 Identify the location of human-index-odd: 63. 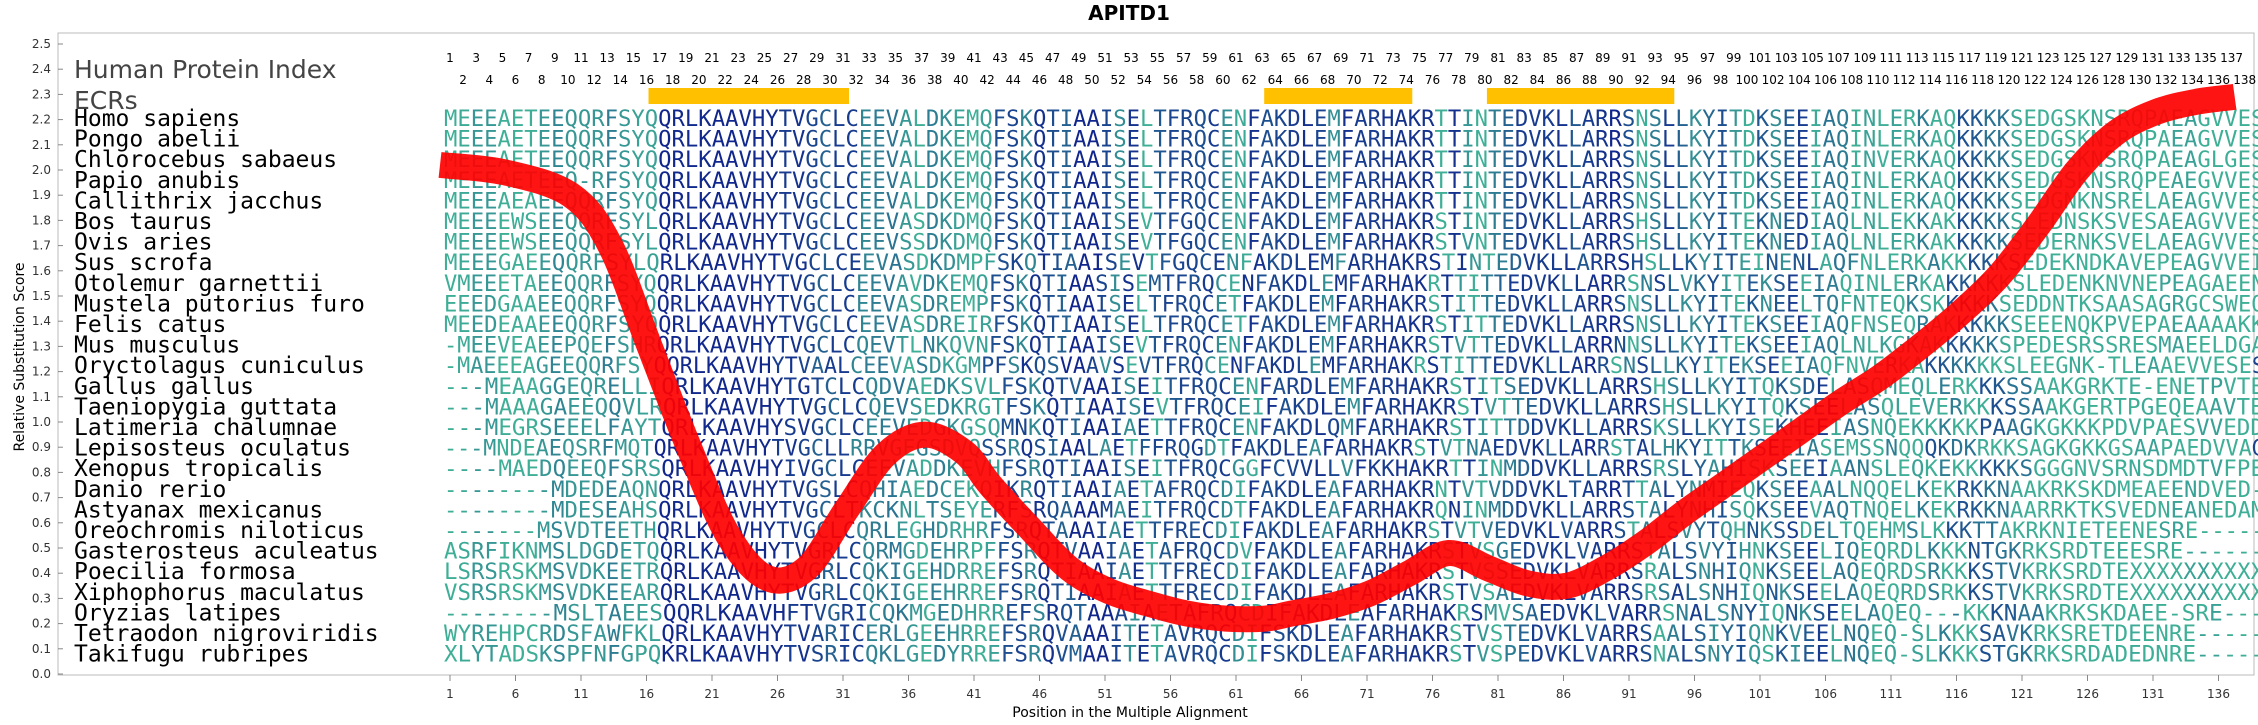
(1262, 58).